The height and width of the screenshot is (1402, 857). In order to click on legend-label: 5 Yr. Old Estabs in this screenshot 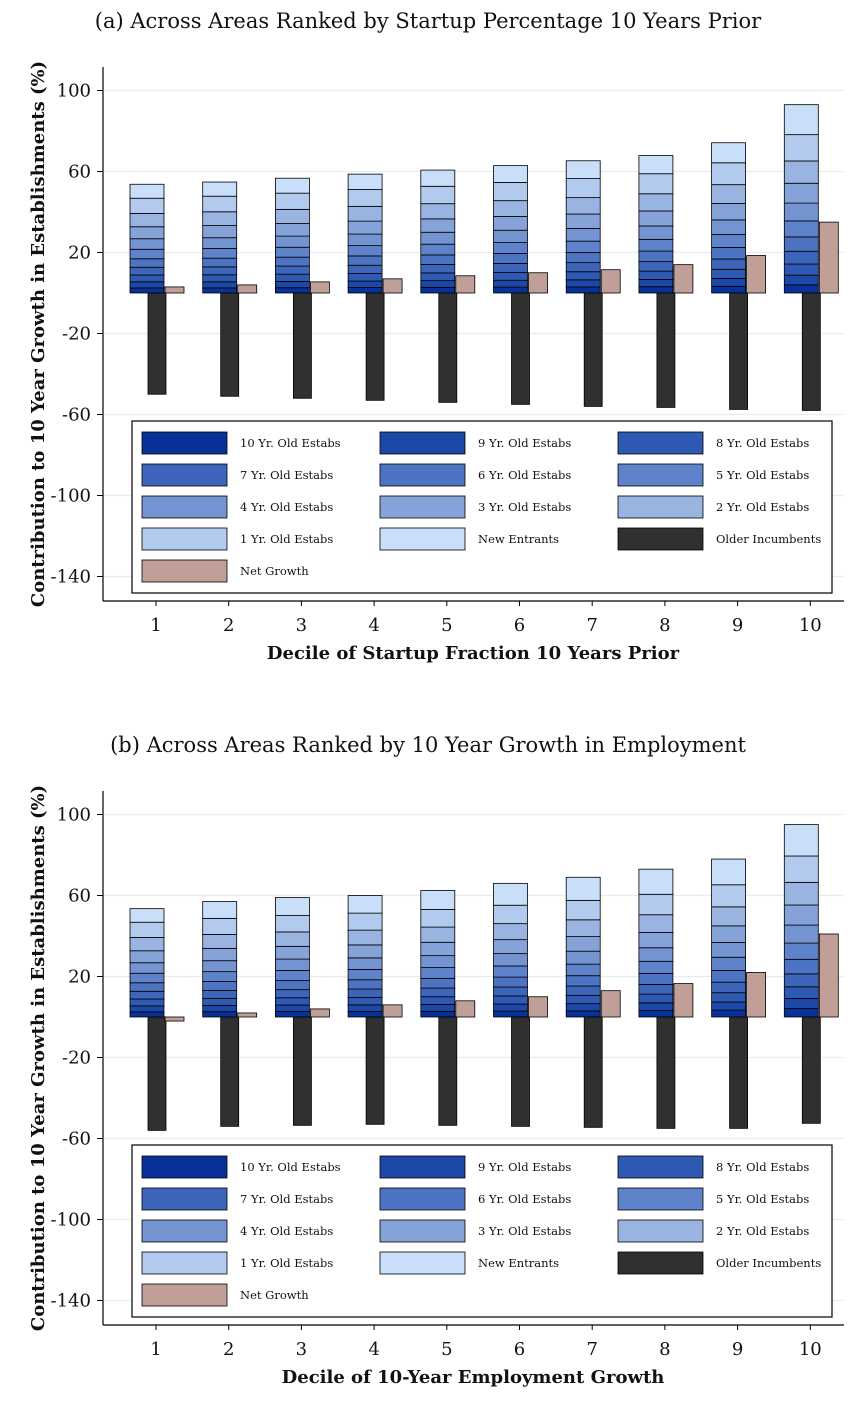, I will do `click(762, 1199)`.